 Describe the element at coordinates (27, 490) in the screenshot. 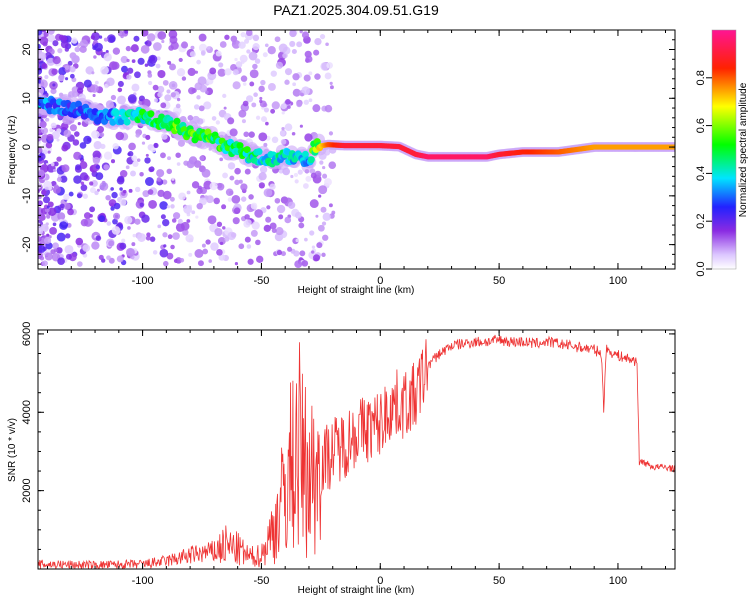

I see `y-tick-label: 2000` at that location.